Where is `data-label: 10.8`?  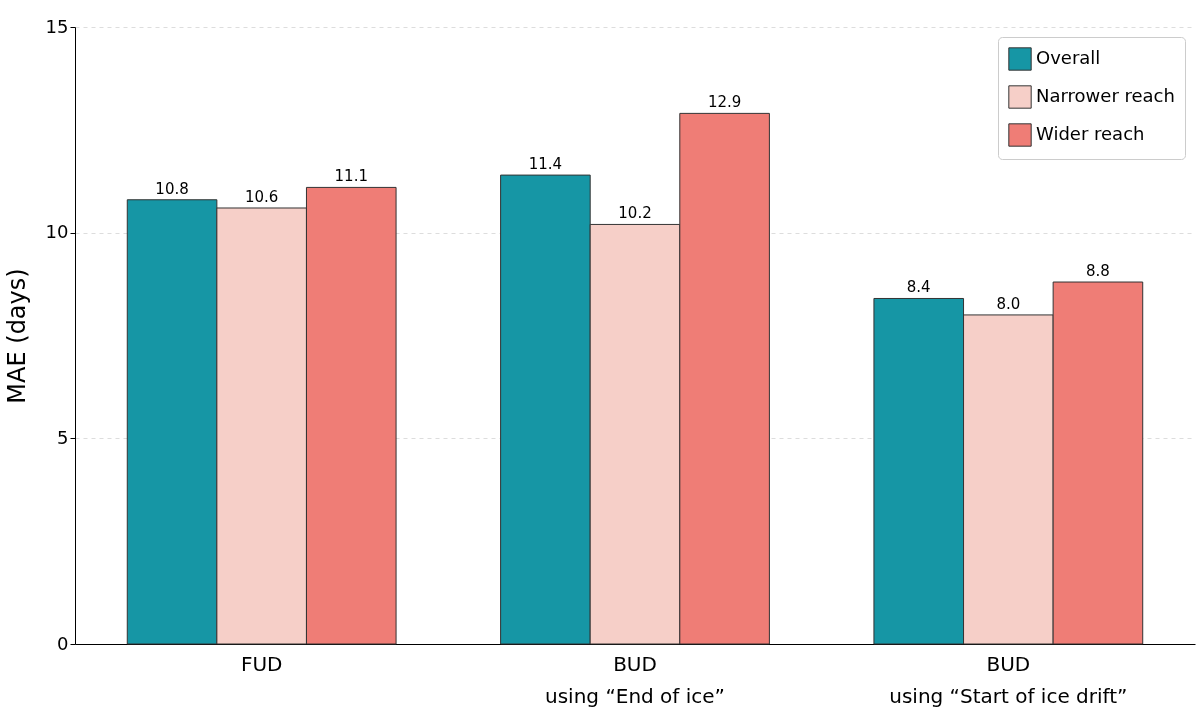 data-label: 10.8 is located at coordinates (172, 188).